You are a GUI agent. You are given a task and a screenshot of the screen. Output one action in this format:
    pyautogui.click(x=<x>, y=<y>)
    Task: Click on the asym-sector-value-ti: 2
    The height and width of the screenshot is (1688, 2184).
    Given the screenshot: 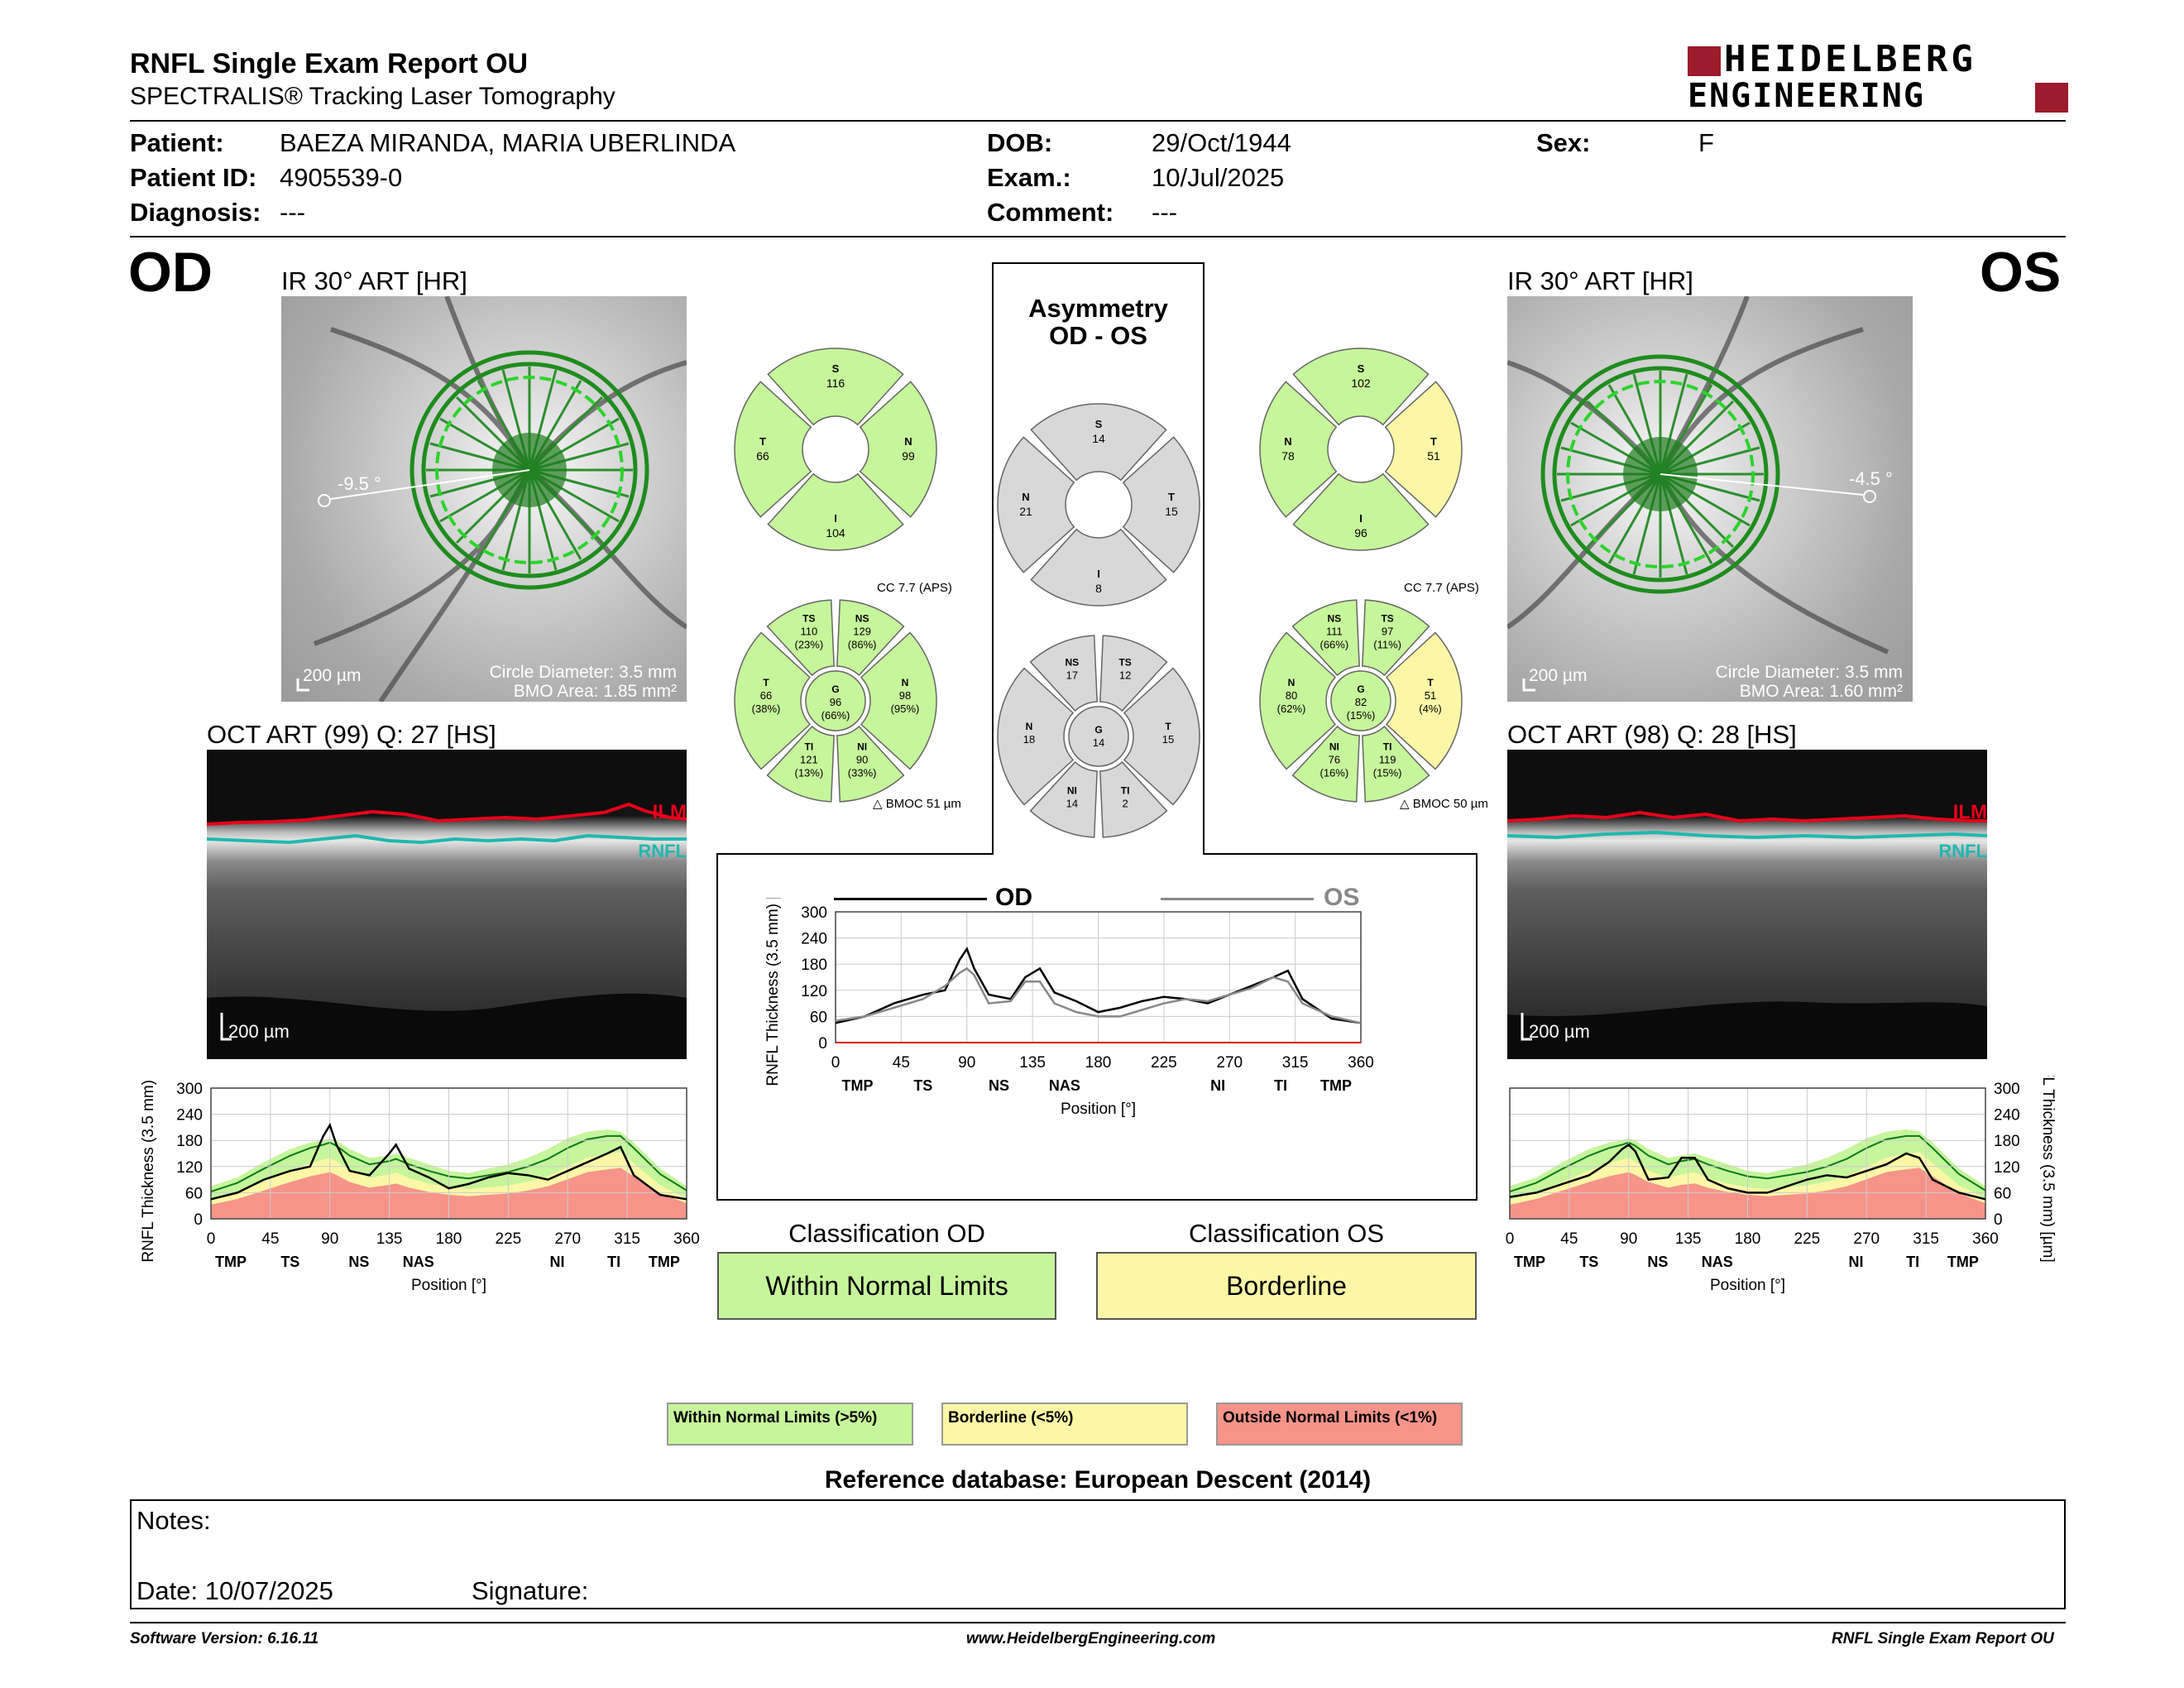 What is the action you would take?
    pyautogui.click(x=1125, y=804)
    